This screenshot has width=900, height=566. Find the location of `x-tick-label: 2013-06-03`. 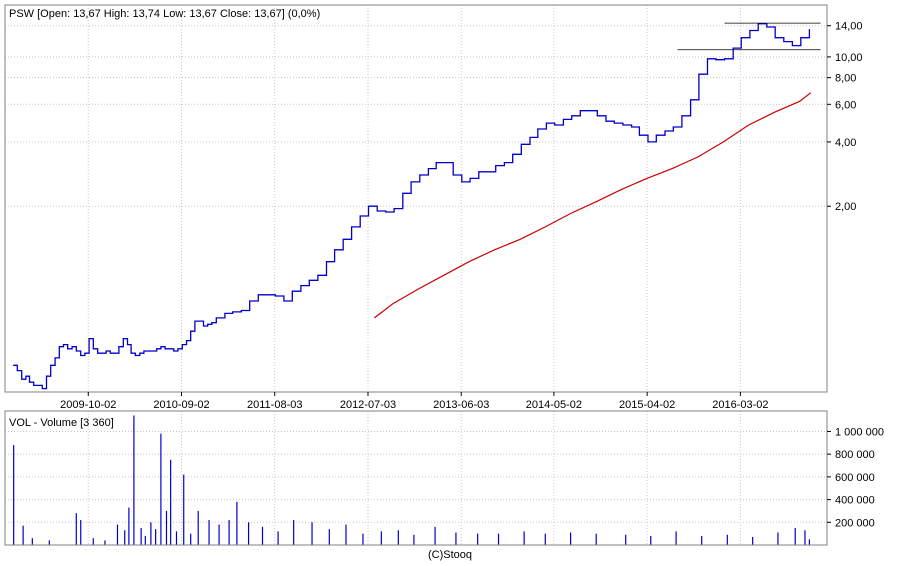

x-tick-label: 2013-06-03 is located at coordinates (461, 405).